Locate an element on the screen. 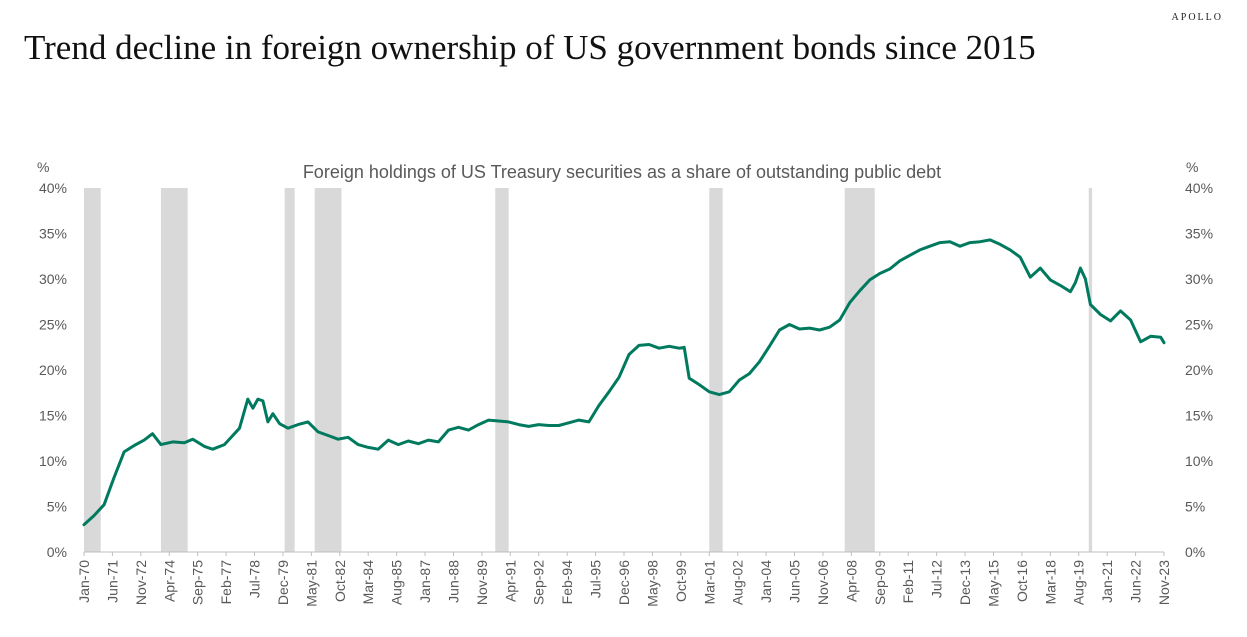  y-tick-right: 20% is located at coordinates (1199, 370).